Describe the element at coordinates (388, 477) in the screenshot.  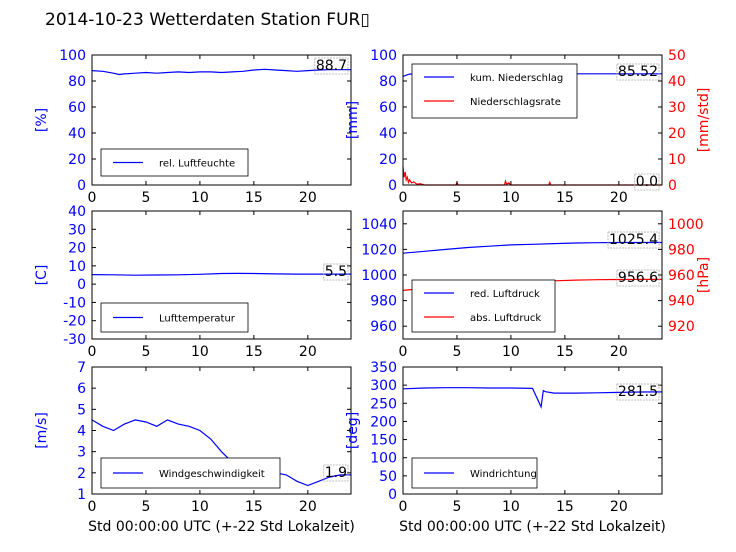
I see `y-tick-label: 50` at that location.